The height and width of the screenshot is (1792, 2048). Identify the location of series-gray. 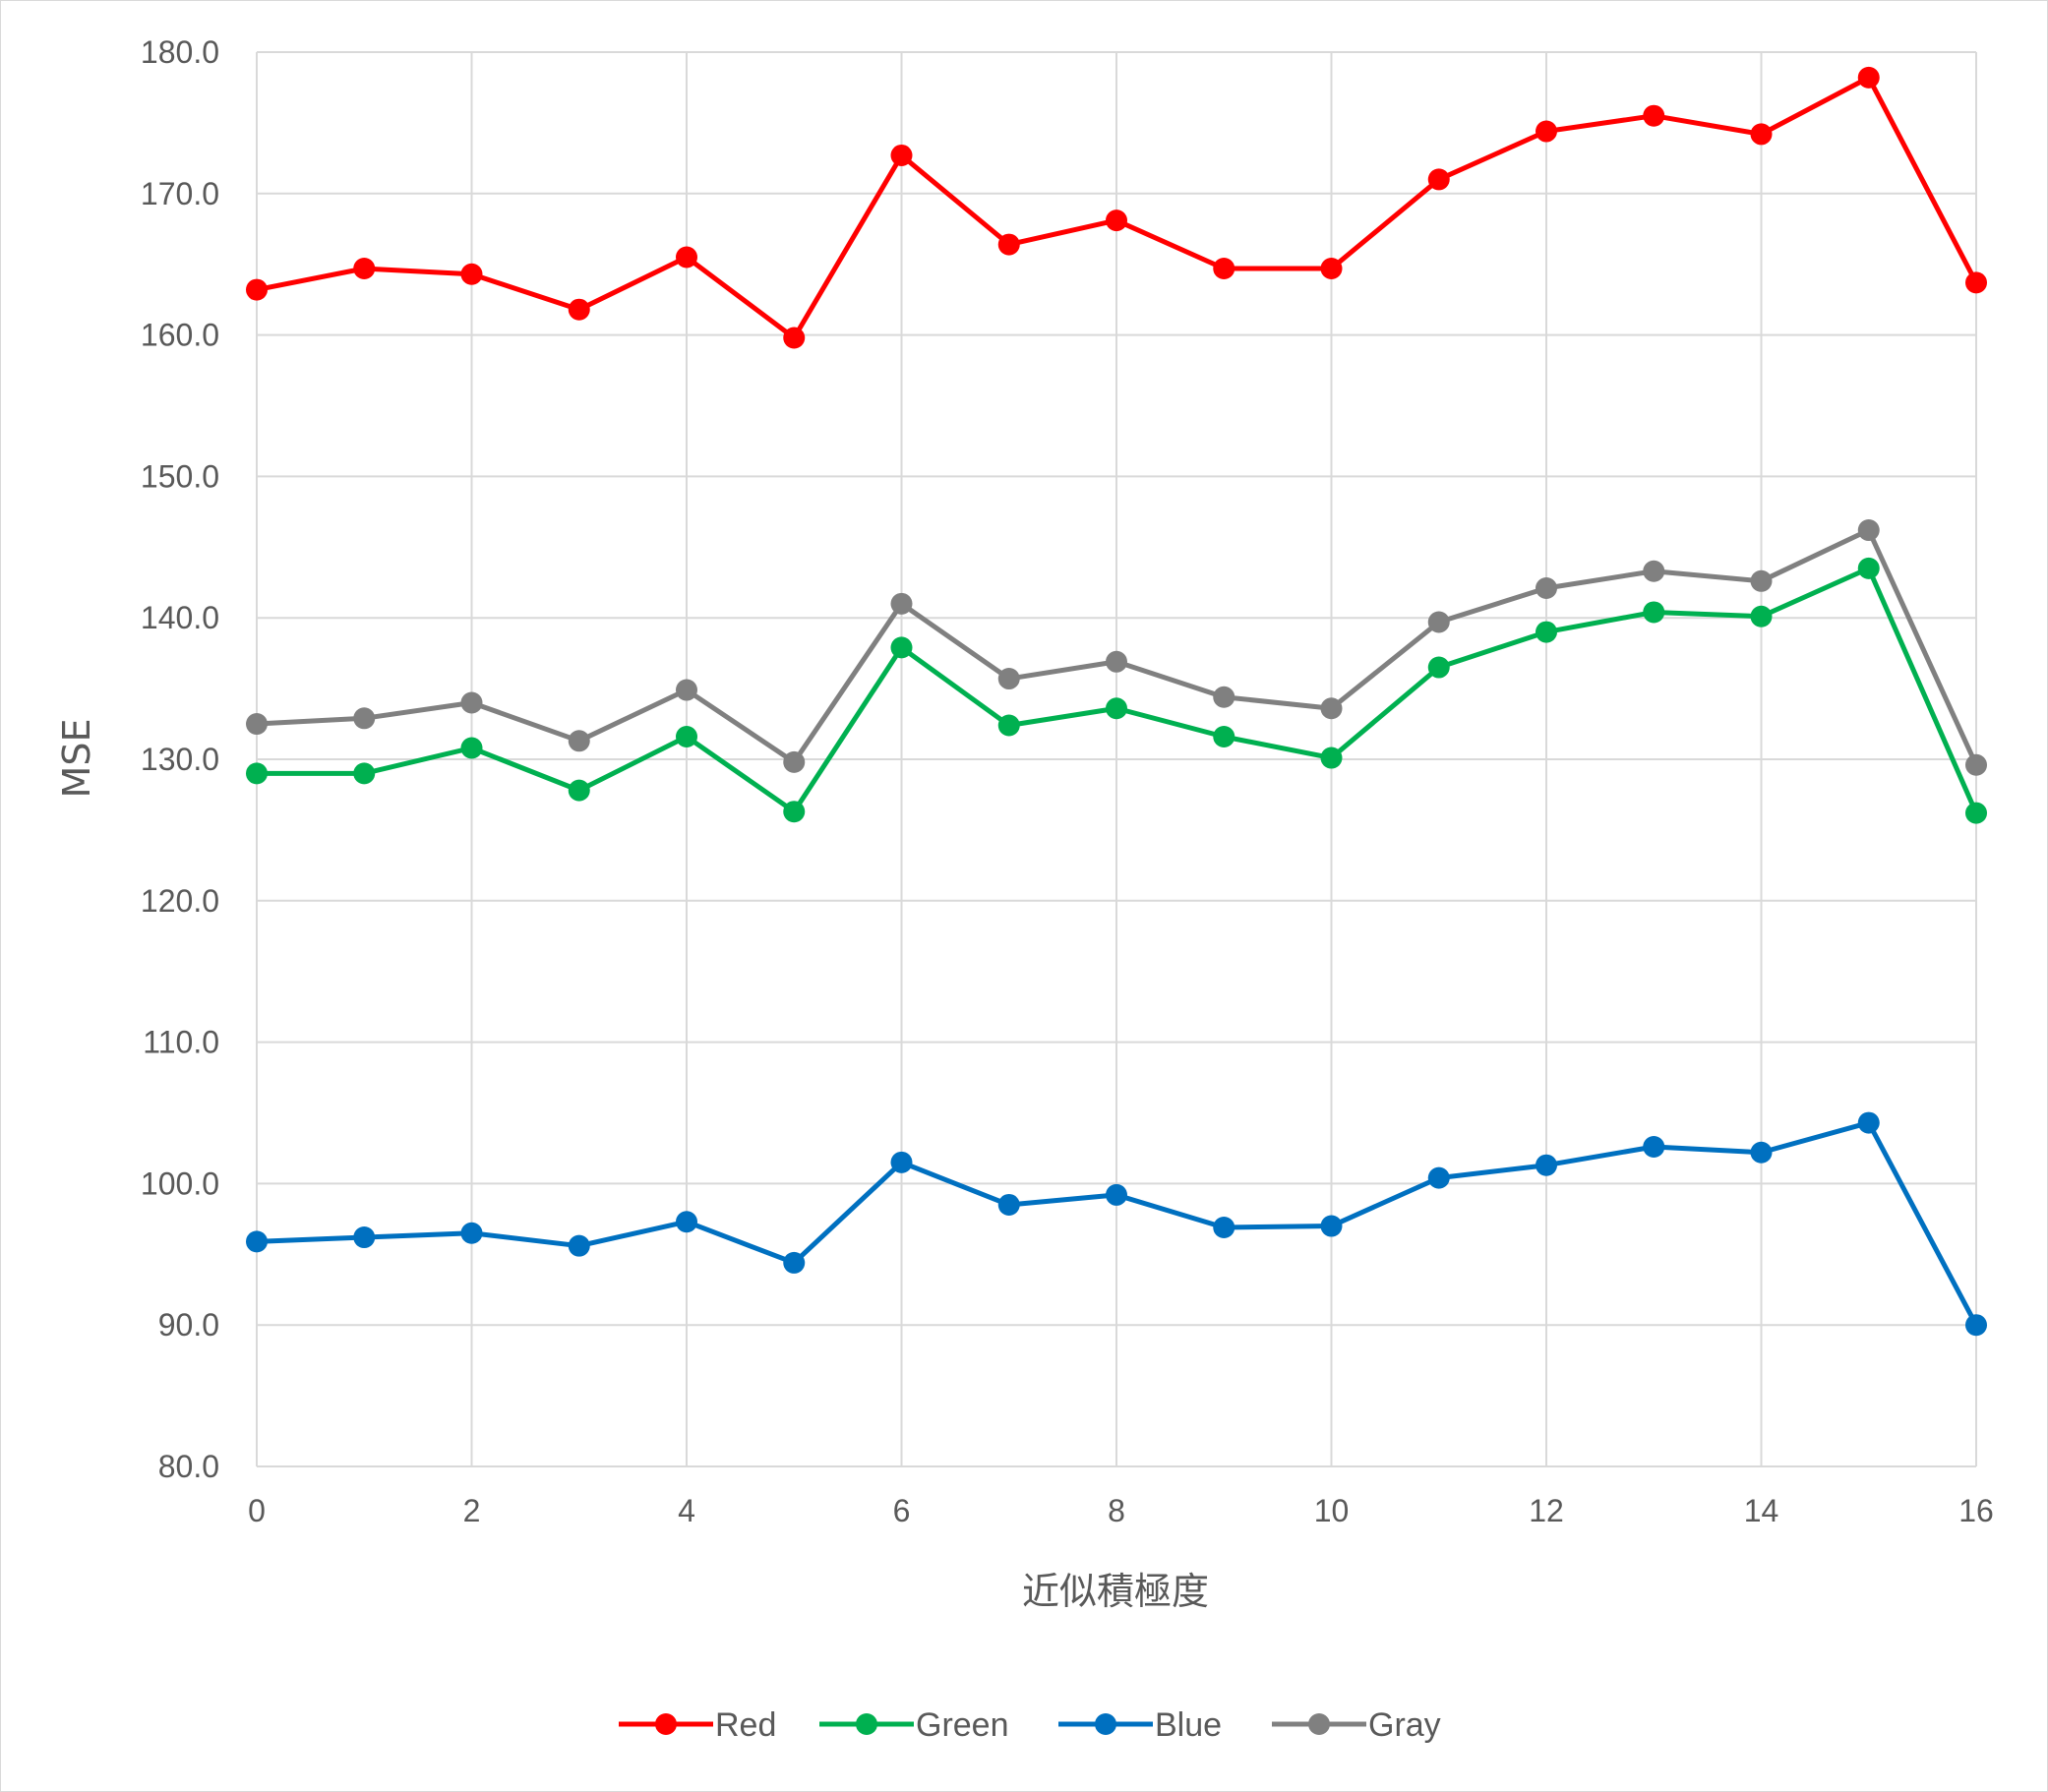
(1116, 647).